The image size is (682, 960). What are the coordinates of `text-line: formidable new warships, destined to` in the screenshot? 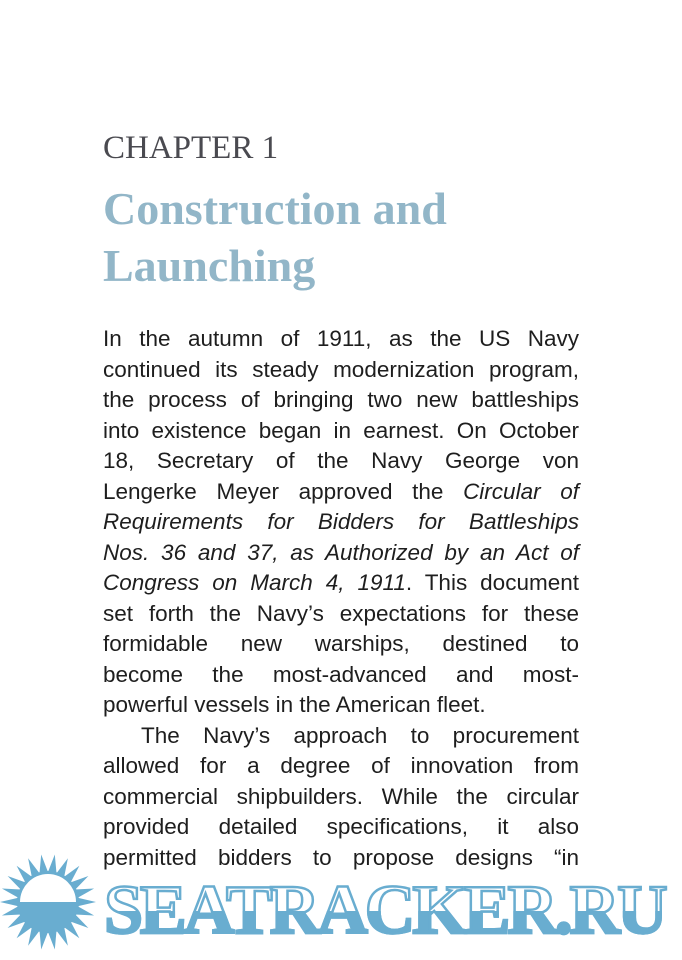 It's located at (341, 644).